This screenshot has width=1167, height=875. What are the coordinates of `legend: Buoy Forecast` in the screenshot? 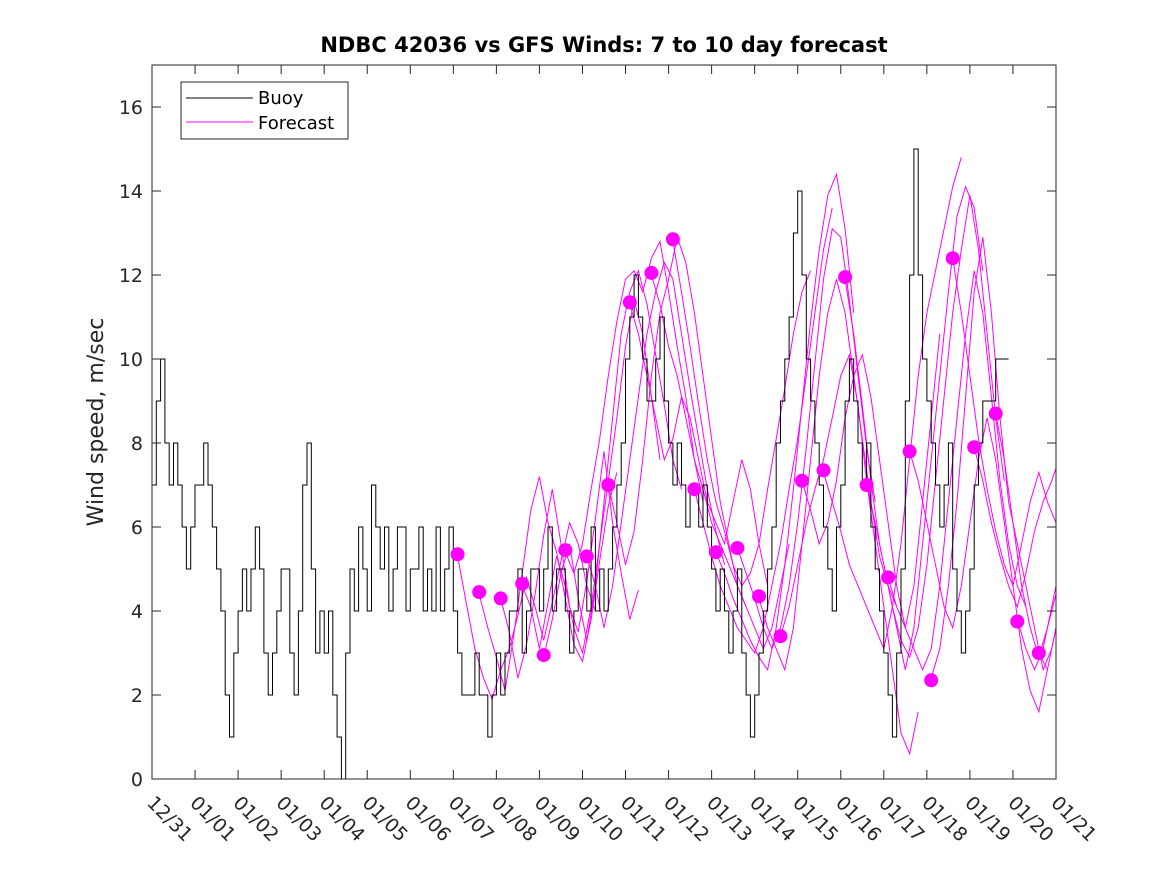 It's located at (264, 110).